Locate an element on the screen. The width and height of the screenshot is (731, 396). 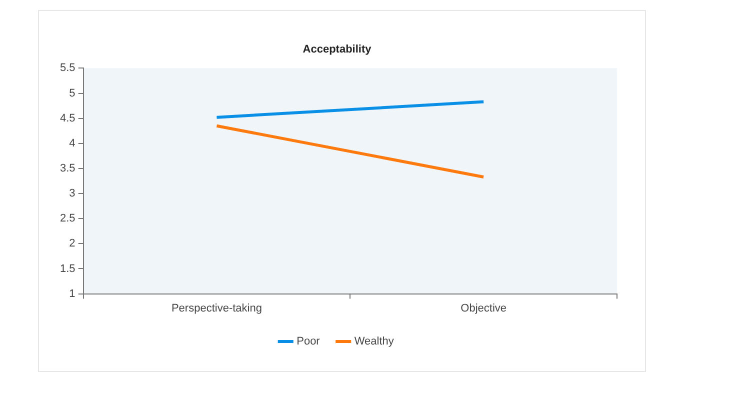
y-tick-label: 4.5 is located at coordinates (68, 118).